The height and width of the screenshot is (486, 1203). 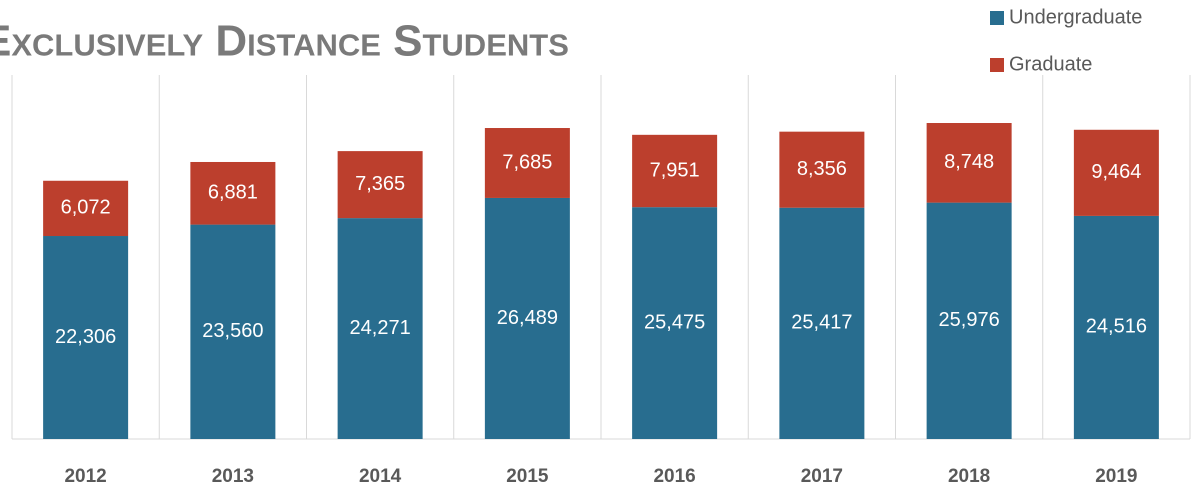 I want to click on legend-label: Undergraduate, so click(x=1075, y=17).